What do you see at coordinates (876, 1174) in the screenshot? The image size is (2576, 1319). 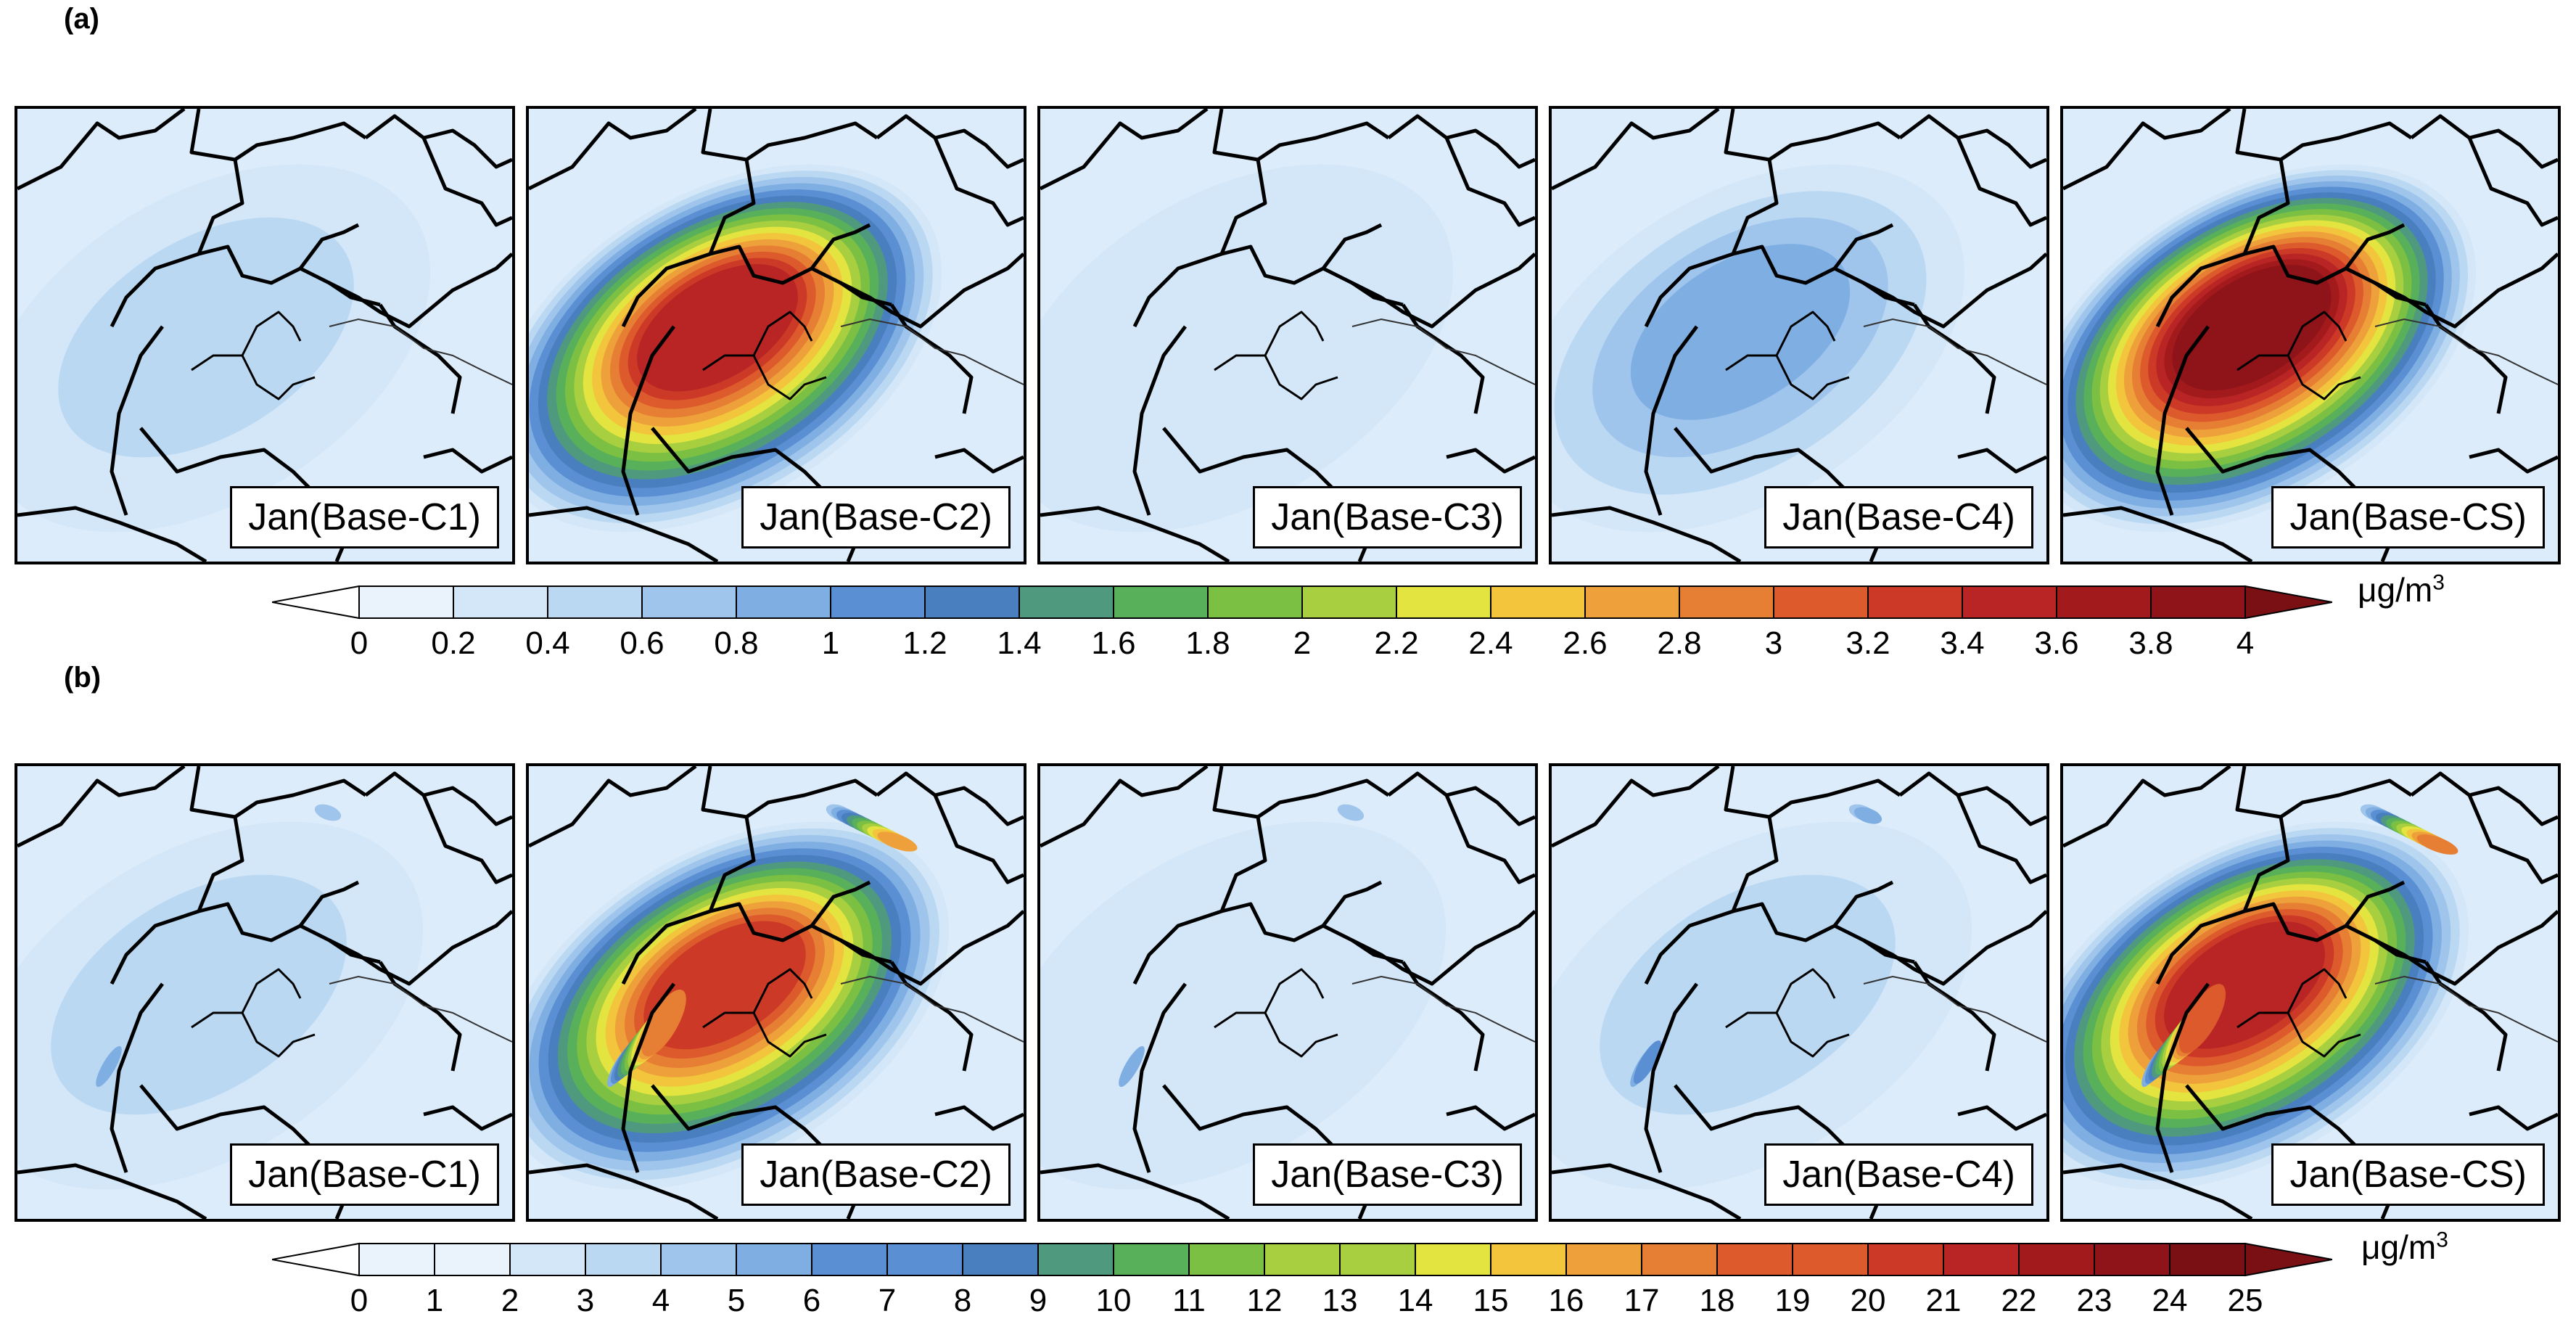 I see `scenario-label: Jan(Base-C2)` at bounding box center [876, 1174].